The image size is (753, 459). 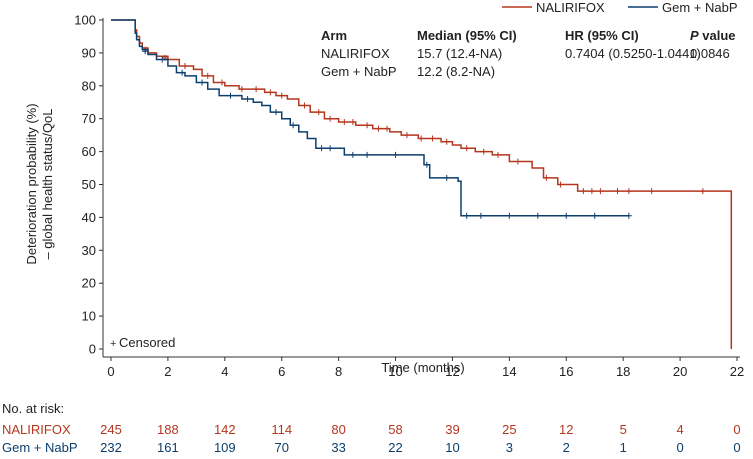 I want to click on y-tick-label: 50, so click(x=89, y=184).